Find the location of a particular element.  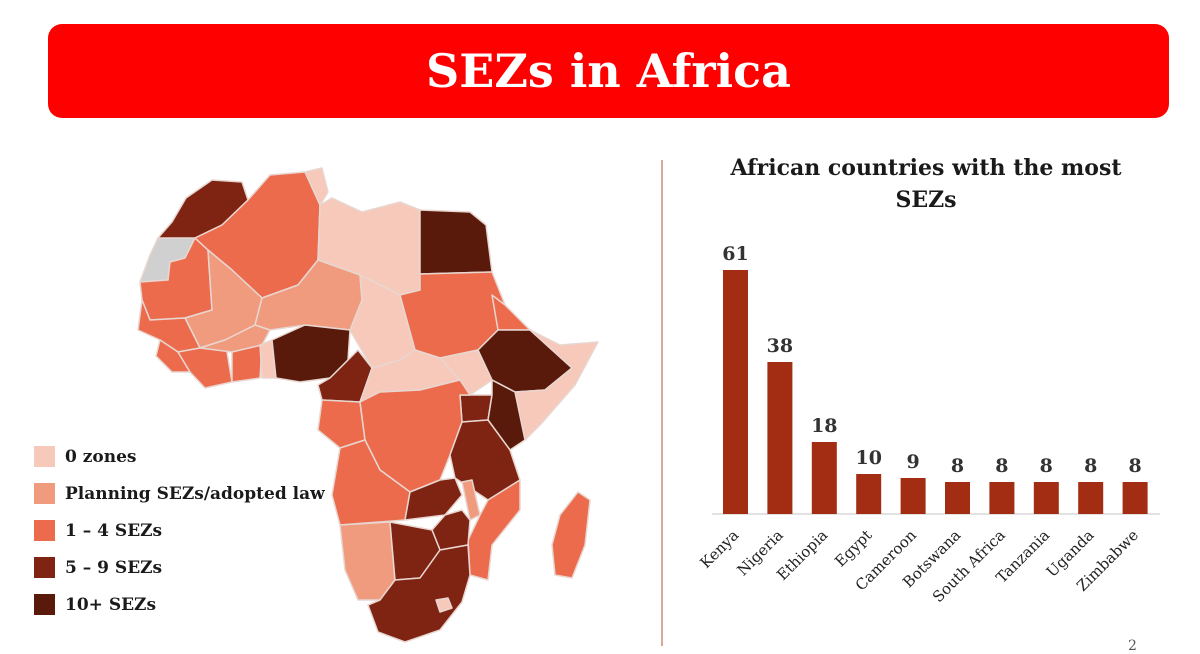

data-label: 61 is located at coordinates (735, 254).